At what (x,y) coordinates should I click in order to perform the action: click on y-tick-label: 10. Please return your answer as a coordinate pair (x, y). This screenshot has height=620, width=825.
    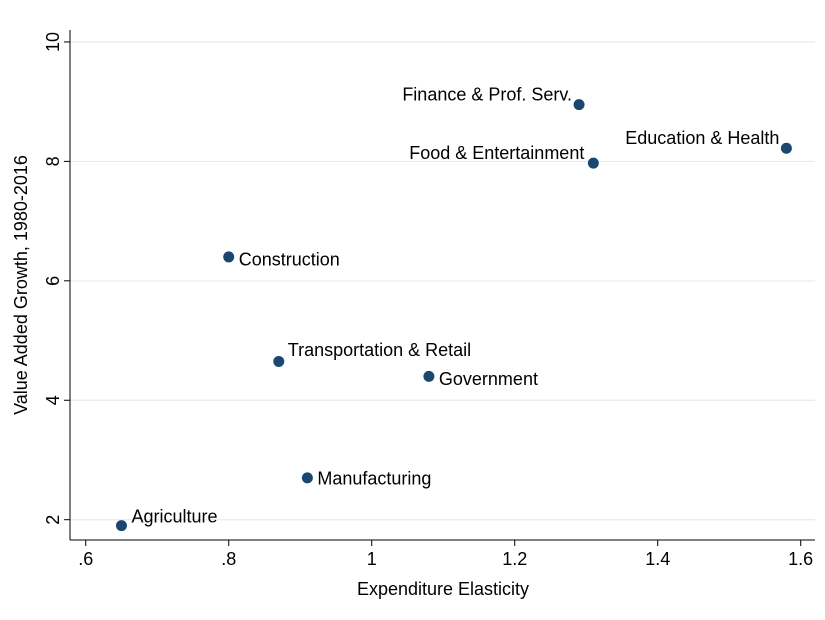
    Looking at the image, I should click on (53, 42).